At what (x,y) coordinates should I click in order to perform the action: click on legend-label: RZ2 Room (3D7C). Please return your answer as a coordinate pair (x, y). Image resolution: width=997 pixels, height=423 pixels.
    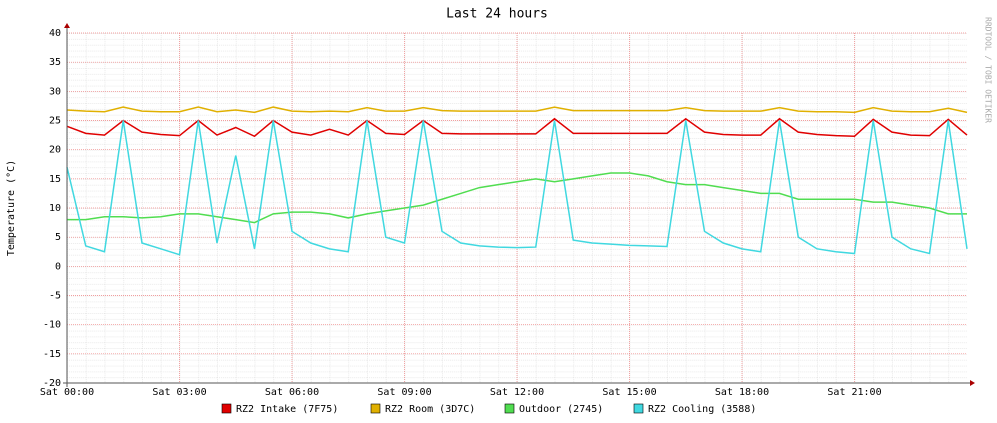
    Looking at the image, I should click on (430, 409).